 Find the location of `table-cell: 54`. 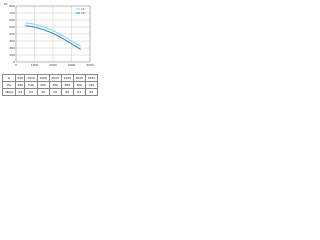

table-cell: 54 is located at coordinates (31, 92).